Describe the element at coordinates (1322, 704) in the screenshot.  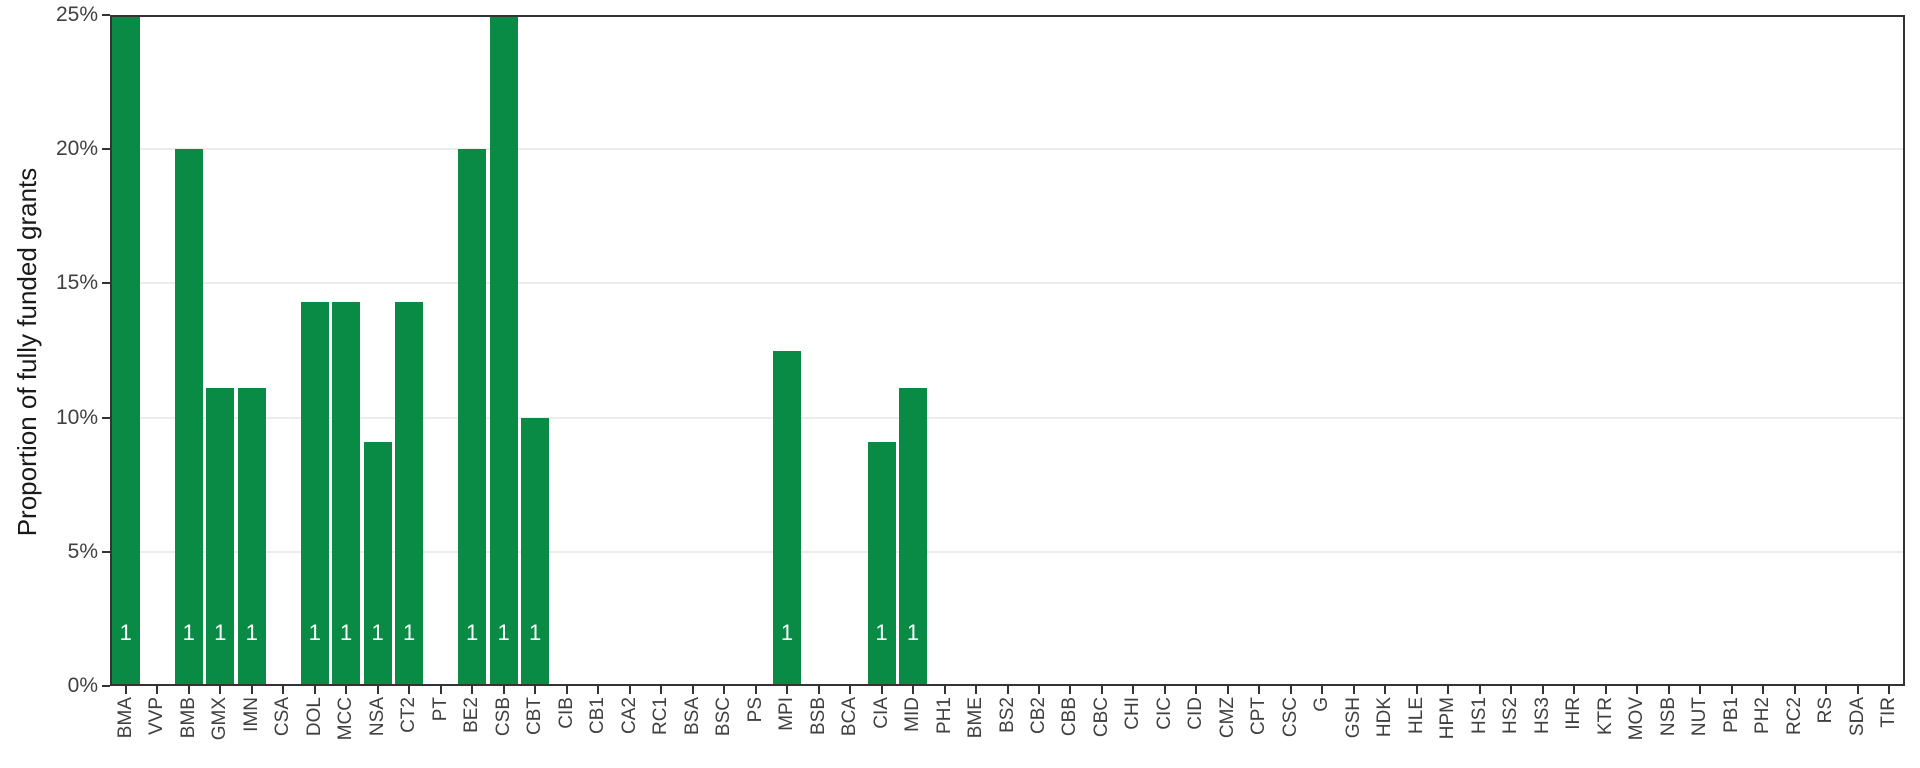
I see `x-tick-label: G` at that location.